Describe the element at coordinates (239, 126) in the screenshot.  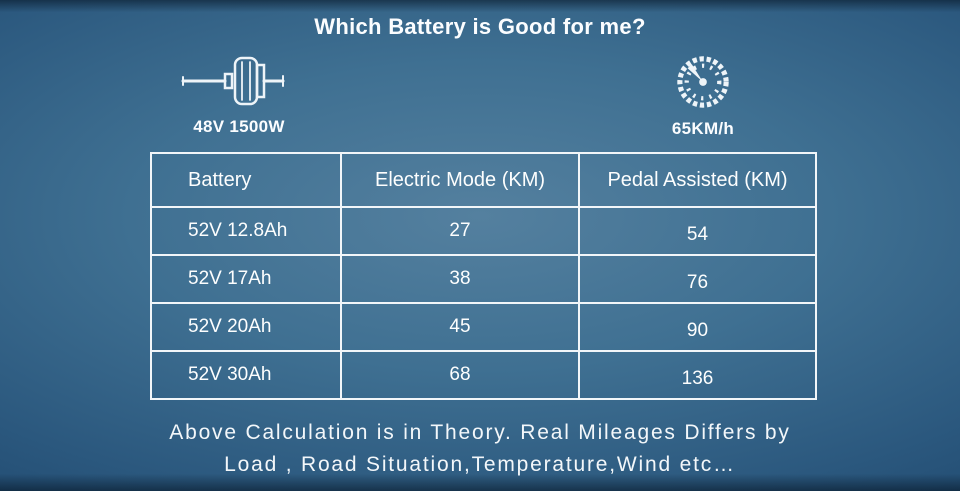
I see `motor-spec-label: 48V 1500W` at that location.